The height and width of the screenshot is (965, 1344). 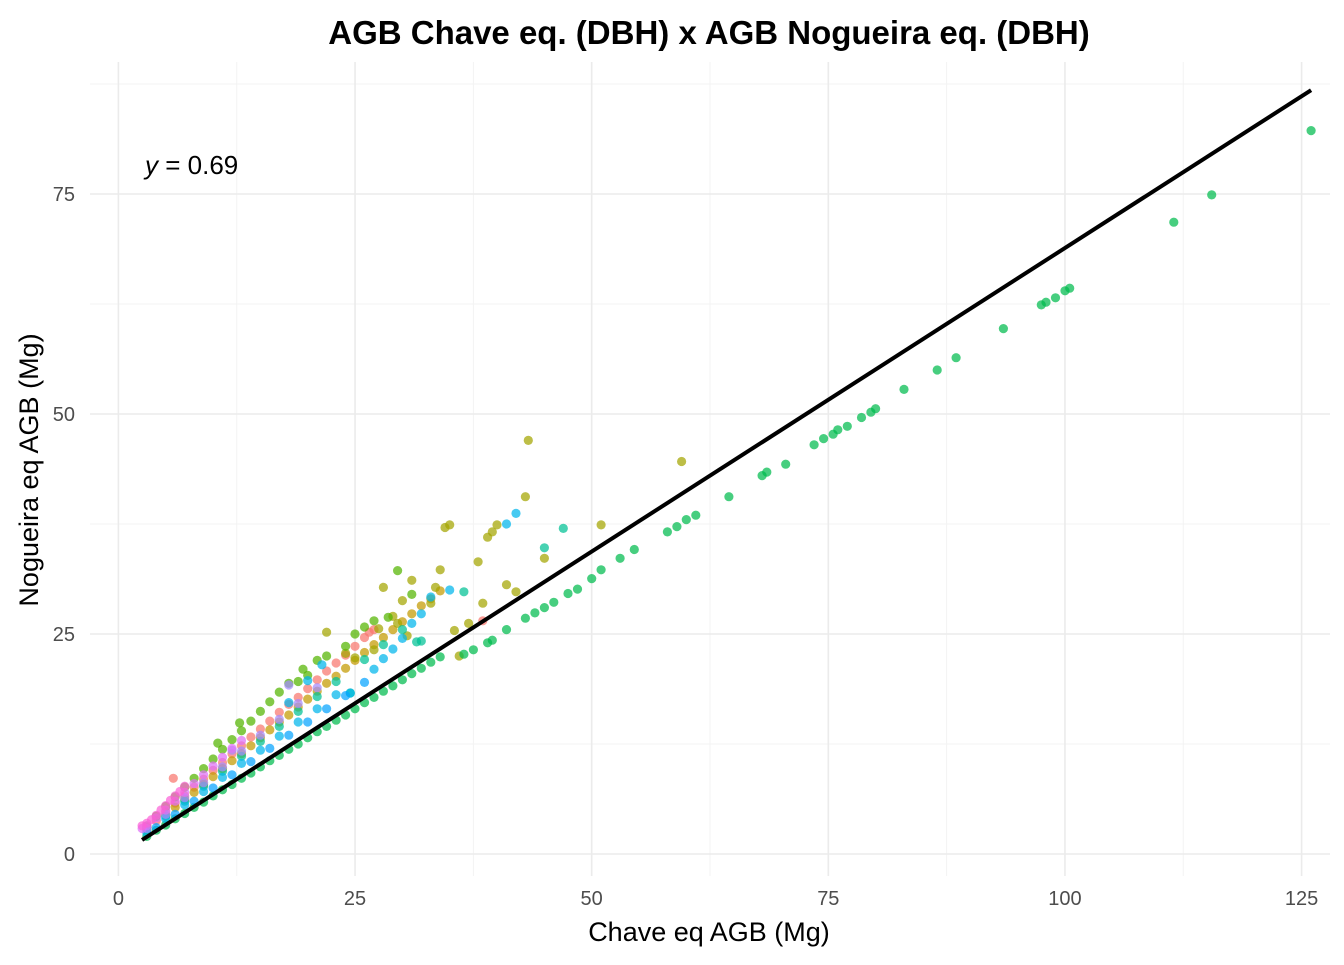 I want to click on annotation-text: y = 0.69, so click(x=190, y=165).